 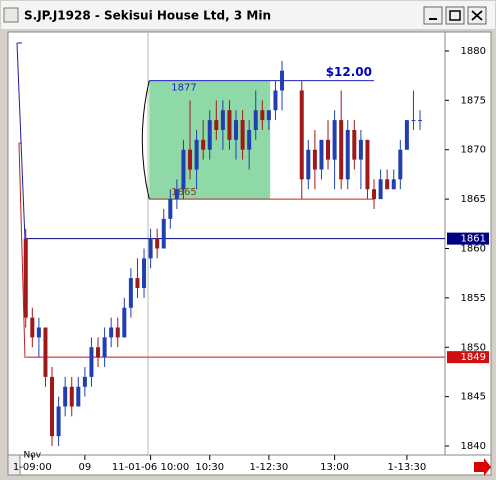 What do you see at coordinates (473, 100) in the screenshot?
I see `y-tick-label: 1875` at bounding box center [473, 100].